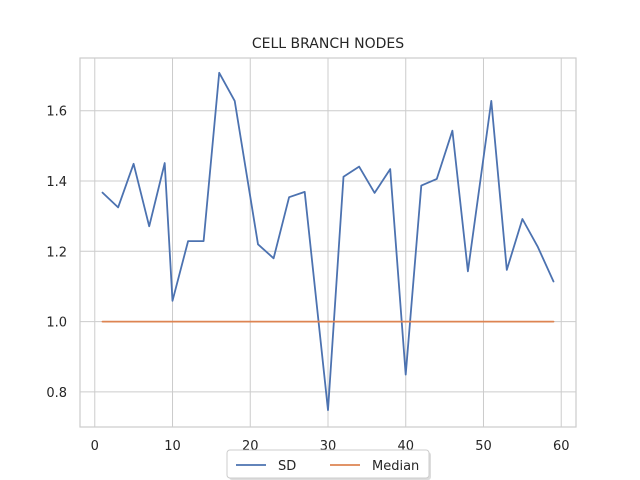 The width and height of the screenshot is (640, 480). I want to click on y-tick-label: 1.6, so click(56, 112).